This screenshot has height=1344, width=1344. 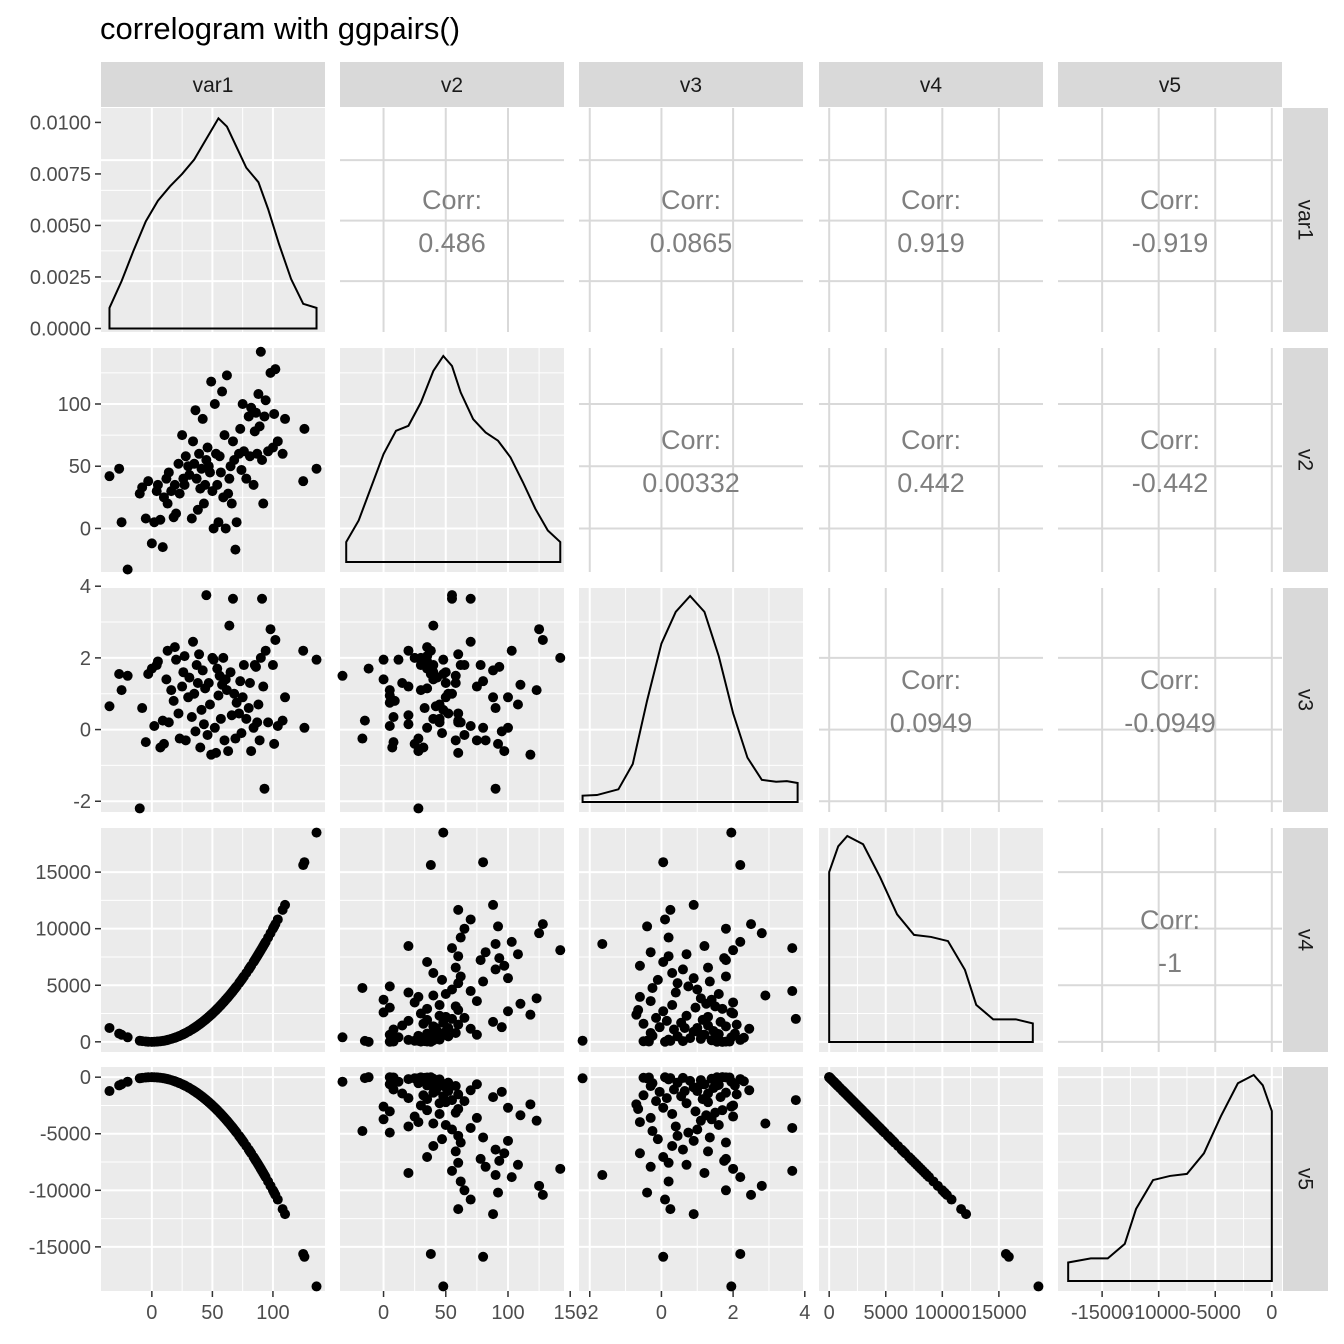 What do you see at coordinates (885, 1313) in the screenshot?
I see `x-tick-label: 5000` at bounding box center [885, 1313].